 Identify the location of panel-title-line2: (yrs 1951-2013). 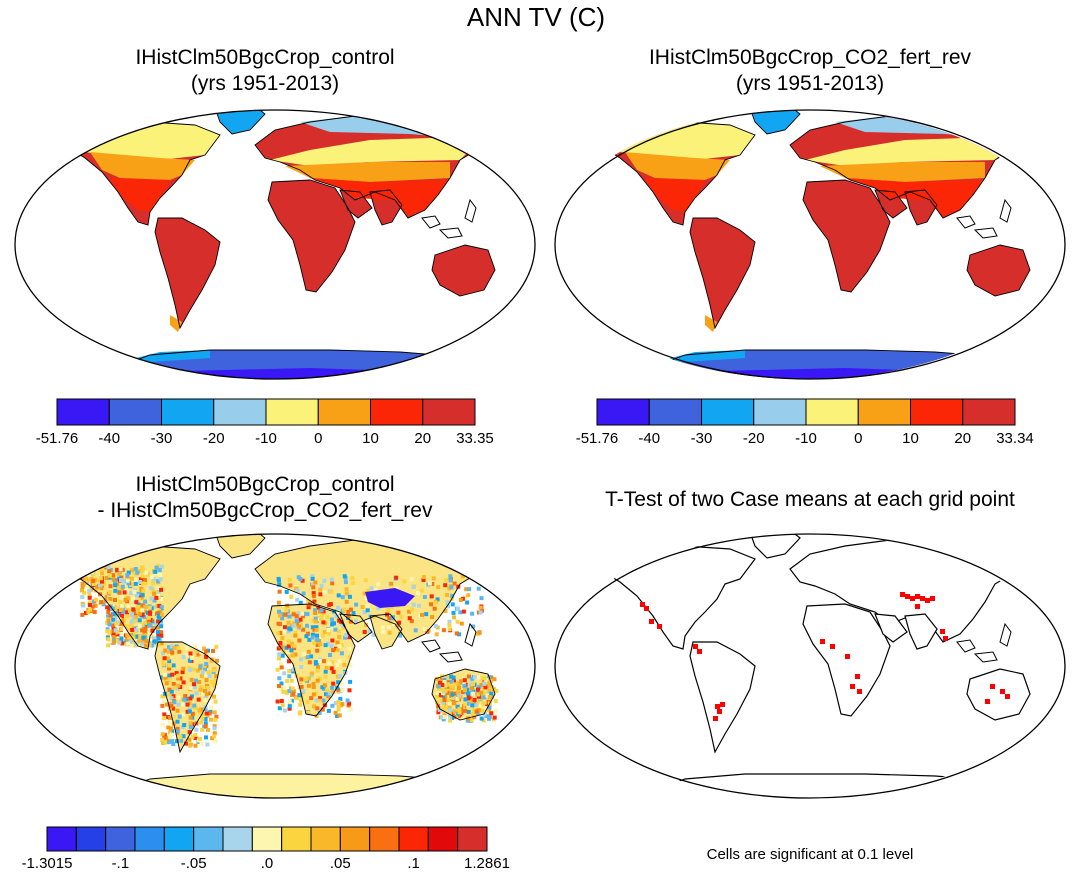
(265, 83).